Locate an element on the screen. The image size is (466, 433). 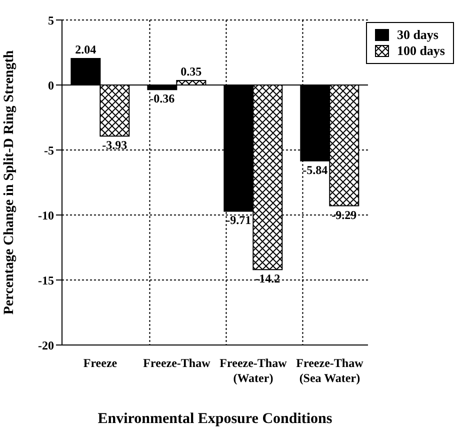
y-tick-label: -10 is located at coordinates (46, 215).